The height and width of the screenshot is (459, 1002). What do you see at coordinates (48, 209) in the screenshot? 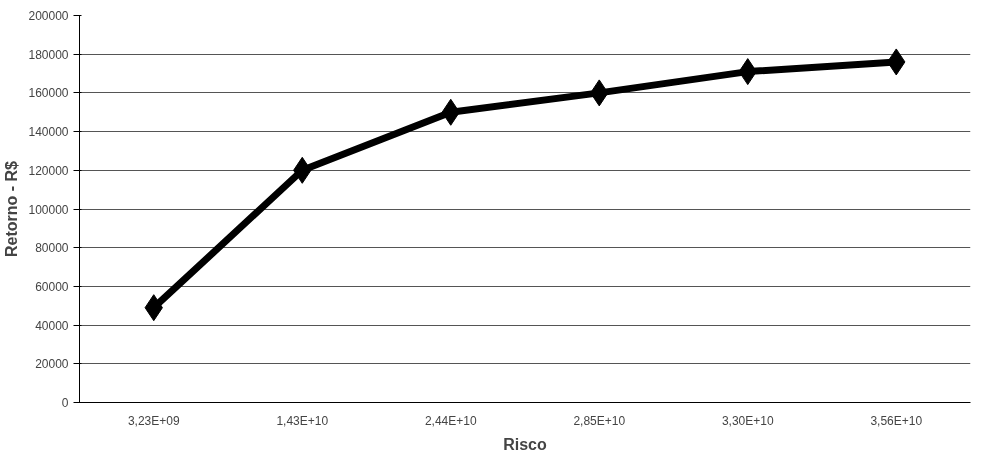
I see `y-tick-label: 100000` at bounding box center [48, 209].